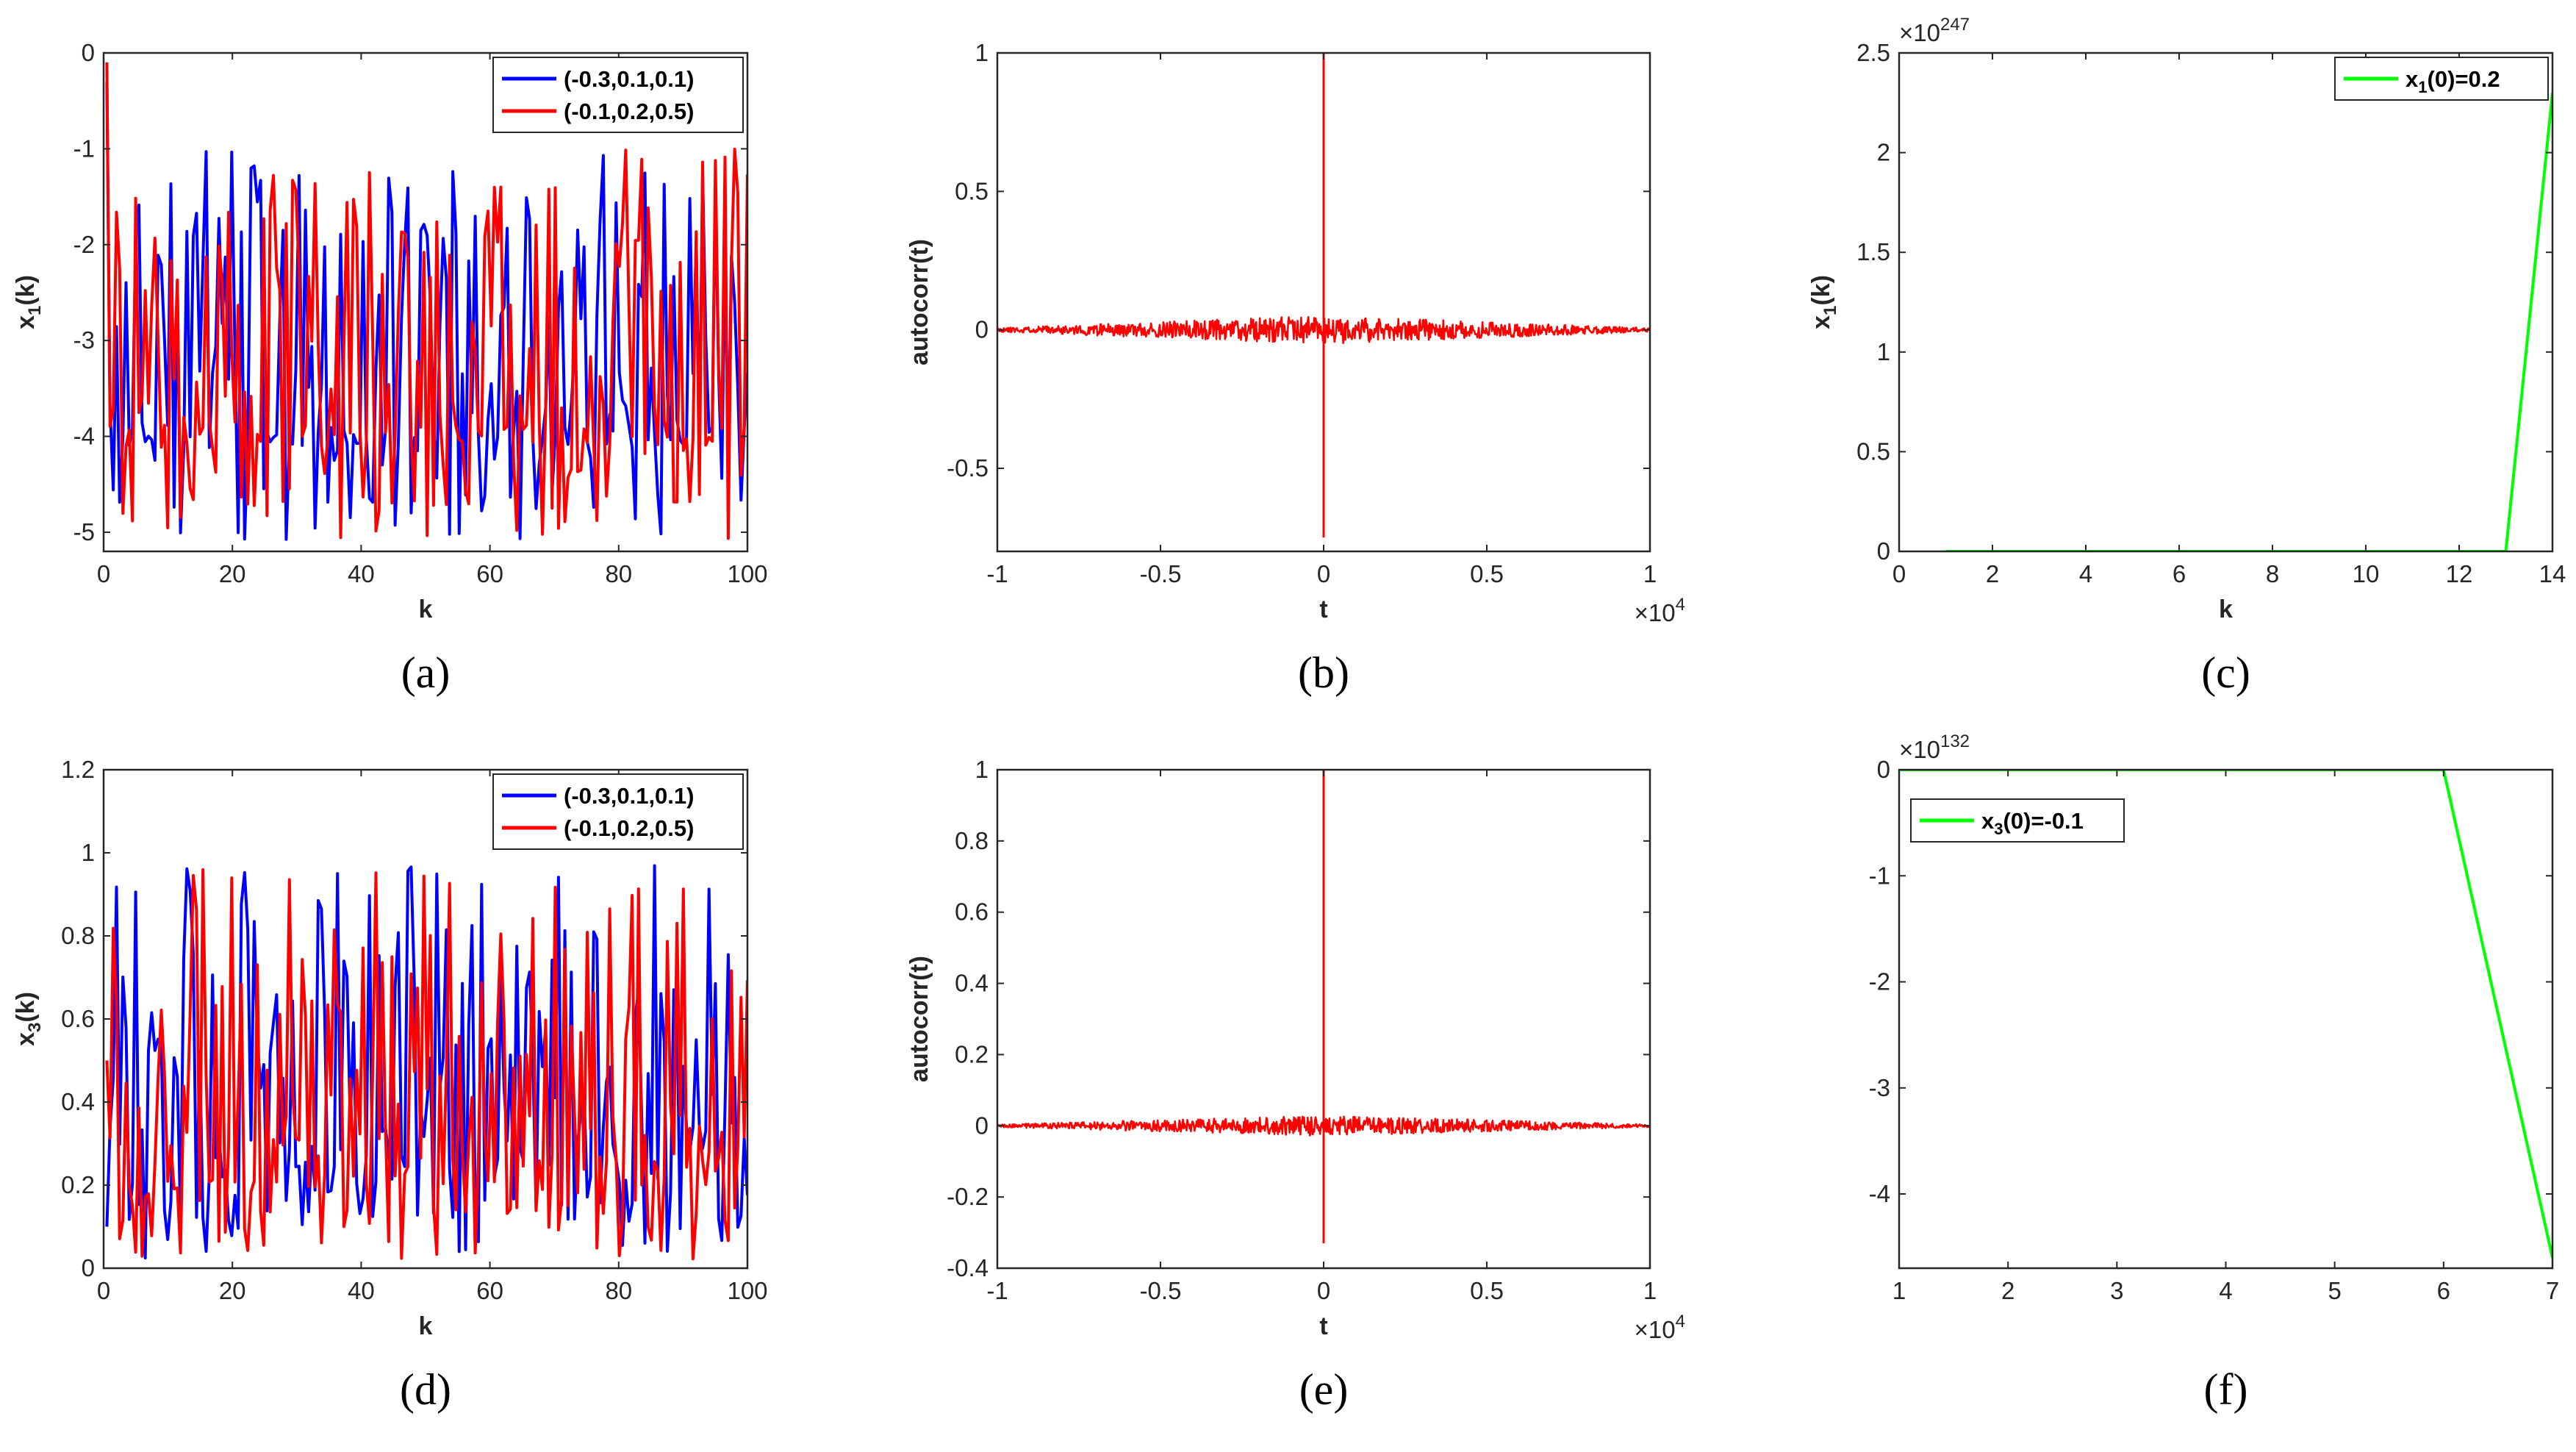 The image size is (2576, 1452). Describe the element at coordinates (629, 79) in the screenshot. I see `legend-entry: (-0.3,0.1,0.1)` at that location.